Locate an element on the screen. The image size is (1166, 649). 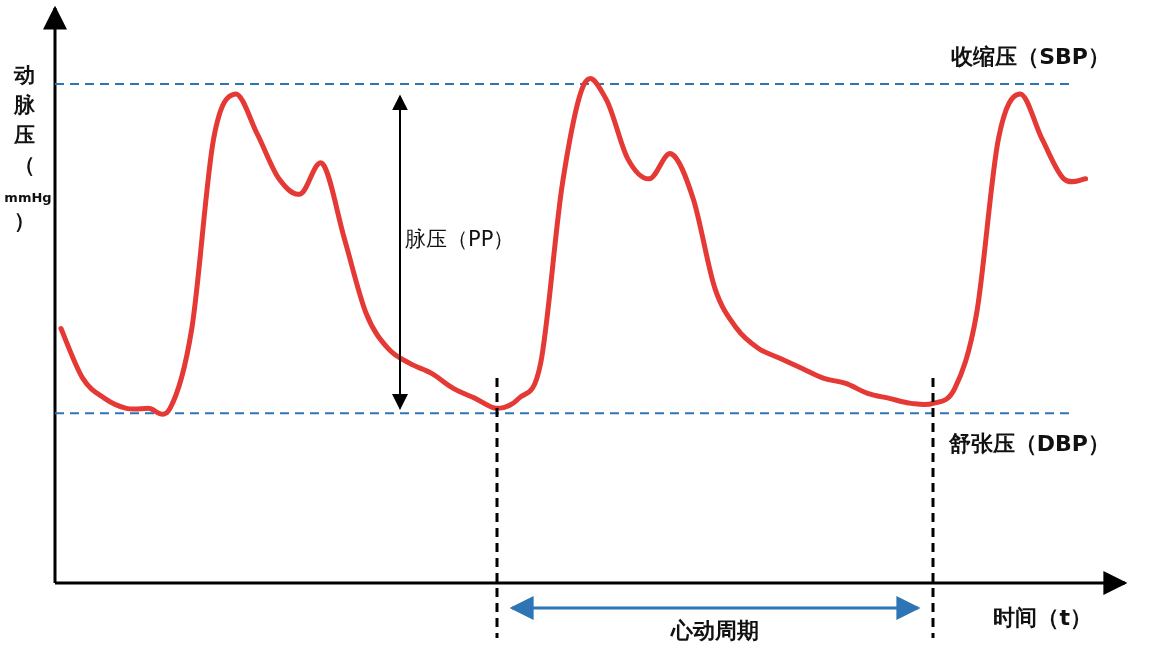
ref-line: 舒张压（DBP） is located at coordinates (582, 434).